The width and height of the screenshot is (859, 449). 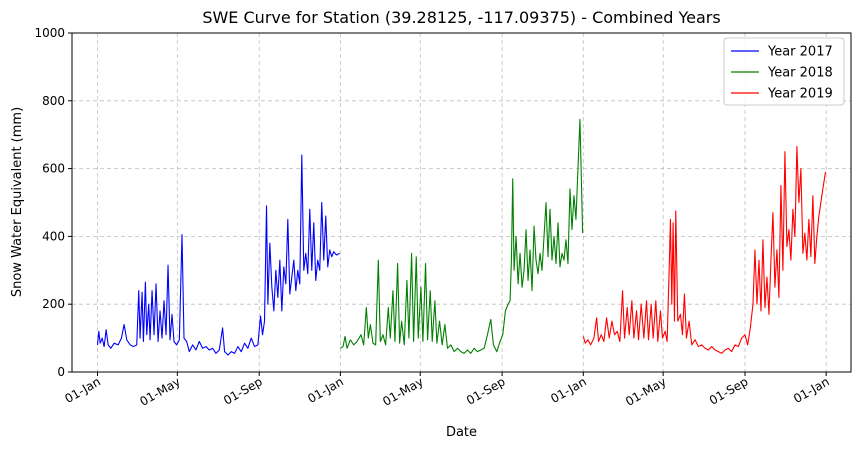 What do you see at coordinates (53, 304) in the screenshot?
I see `y-tick-label: 200` at bounding box center [53, 304].